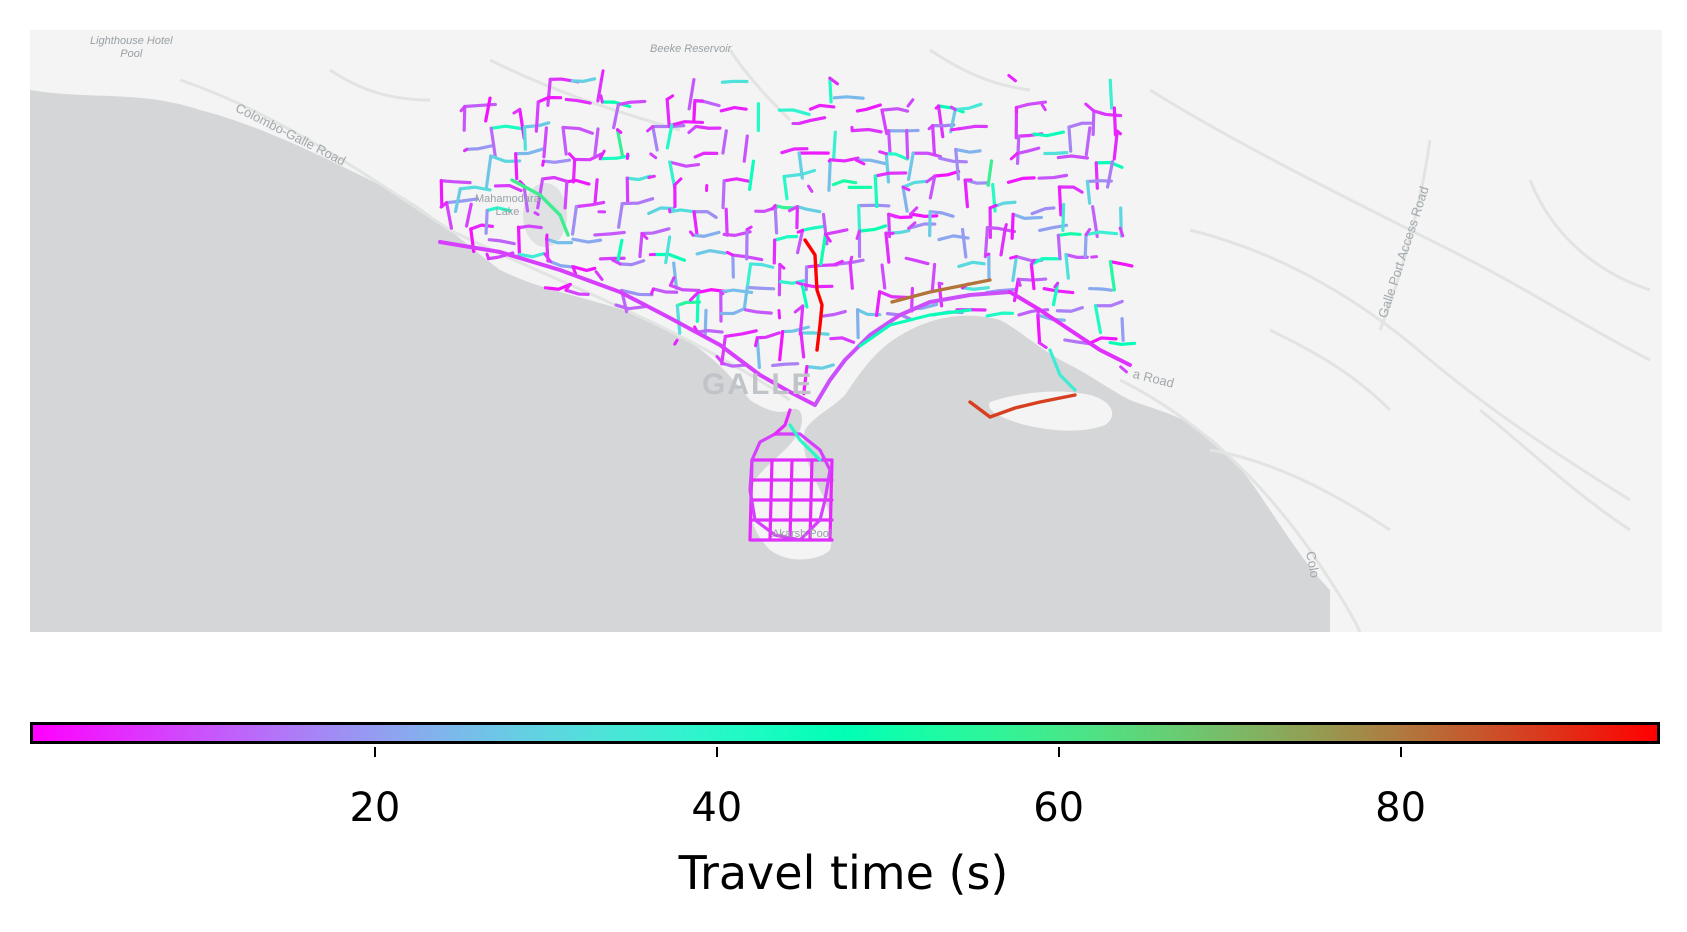 Image resolution: width=1687 pixels, height=932 pixels. What do you see at coordinates (131, 41) in the screenshot?
I see `lighthouse-label-line1: Lighthouse Hotel` at bounding box center [131, 41].